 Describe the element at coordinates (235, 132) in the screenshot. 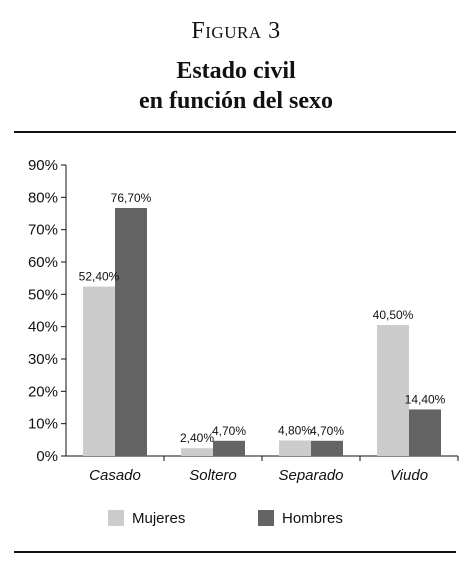

I see `top-rule` at that location.